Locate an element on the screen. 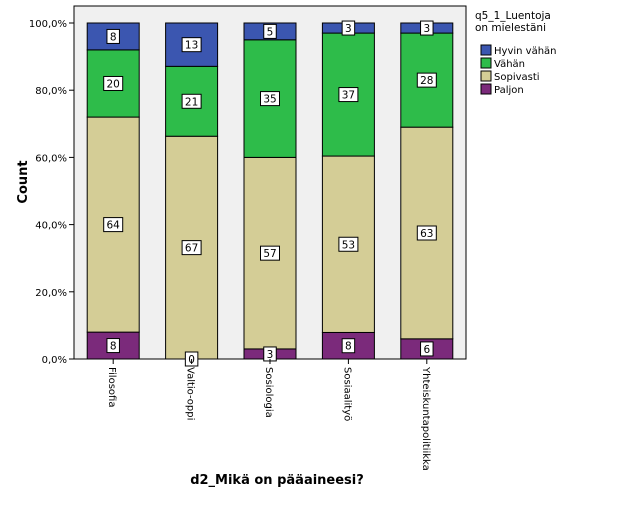  legend-label-paljon: Paljon is located at coordinates (509, 90).